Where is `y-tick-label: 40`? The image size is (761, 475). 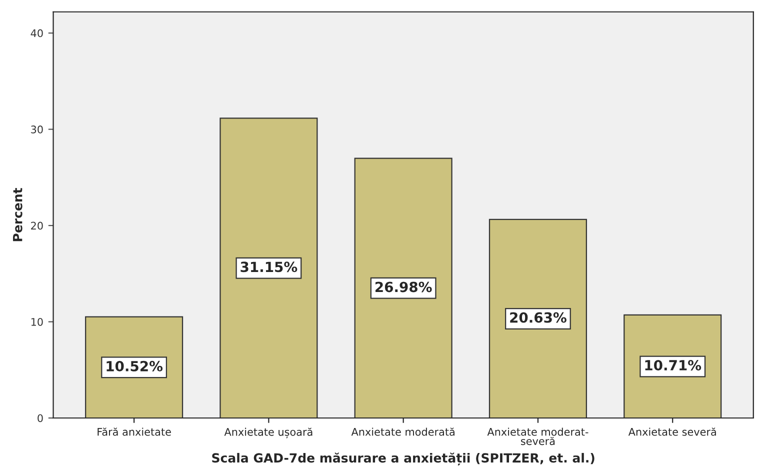 y-tick-label: 40 is located at coordinates (36, 33).